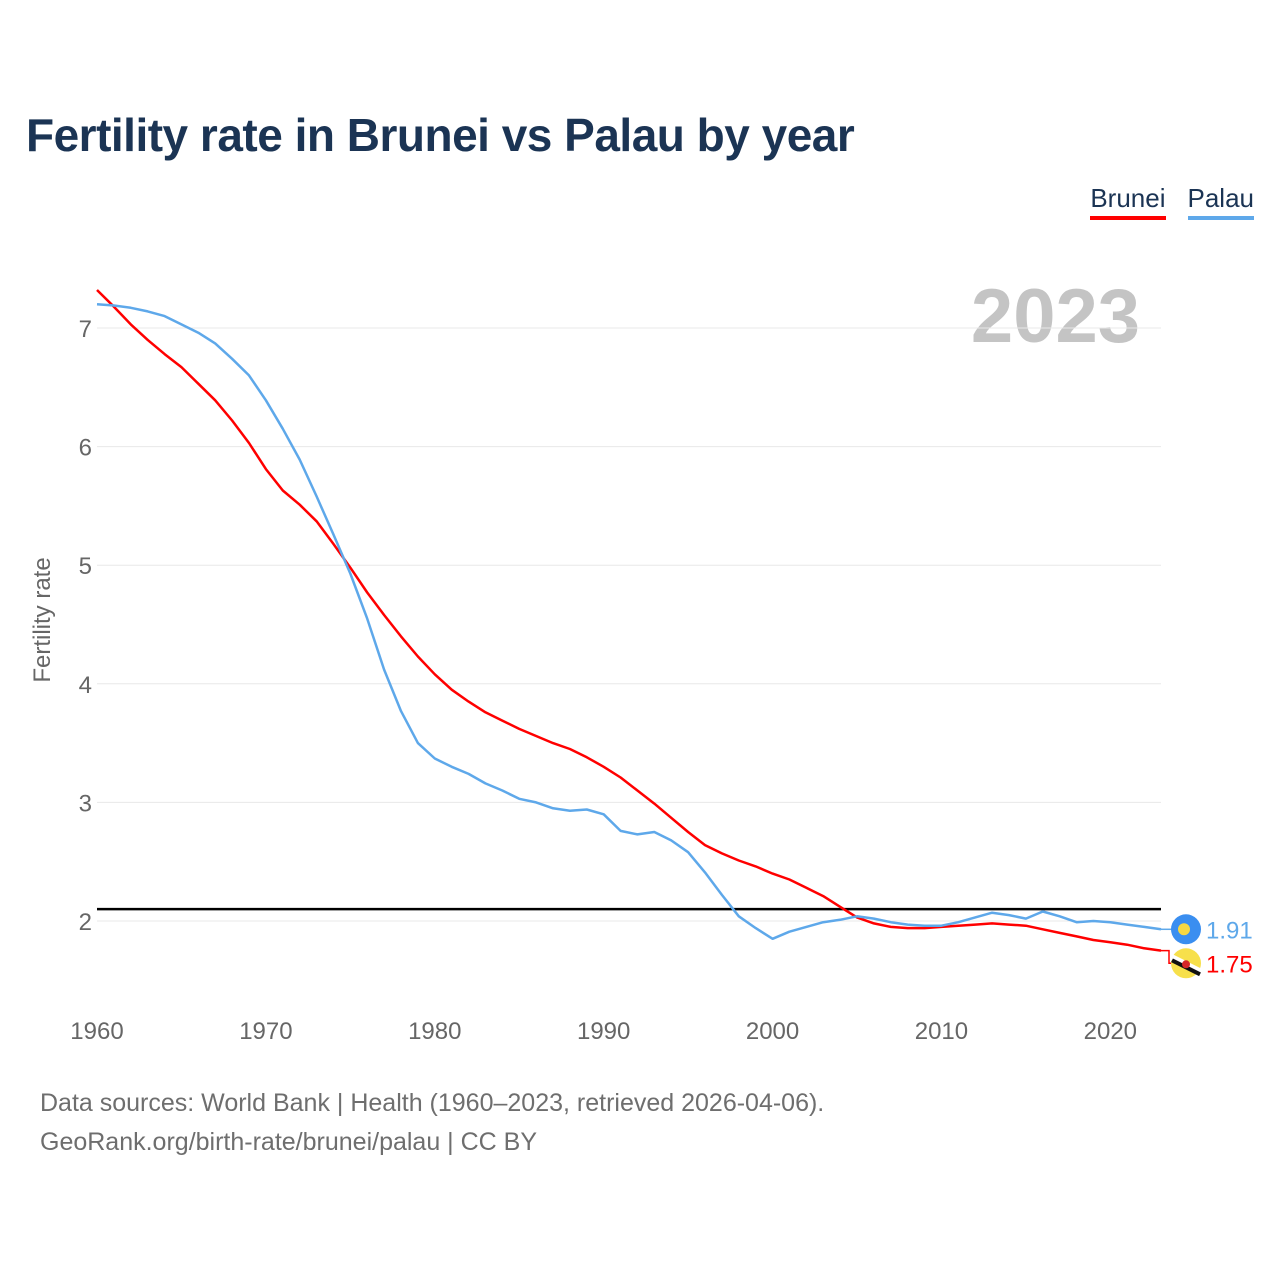 The height and width of the screenshot is (1280, 1280). I want to click on x-axis-ticks: 1960 1970 1980 1990 2000 2010 2020, so click(603, 1031).